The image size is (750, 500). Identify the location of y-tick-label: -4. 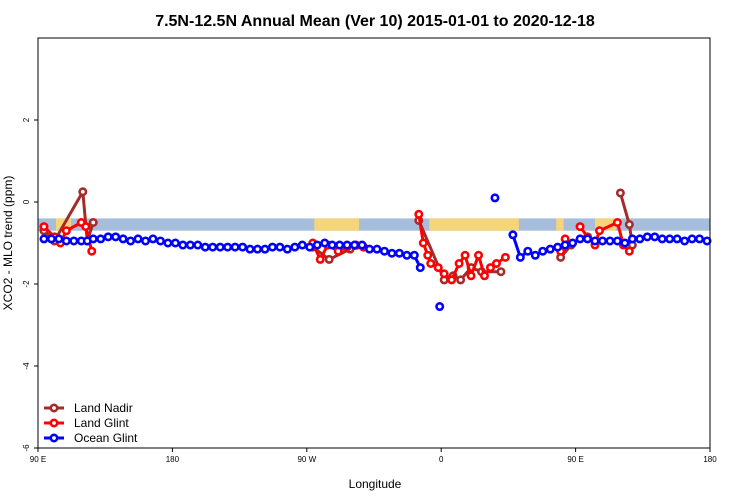
(26, 366).